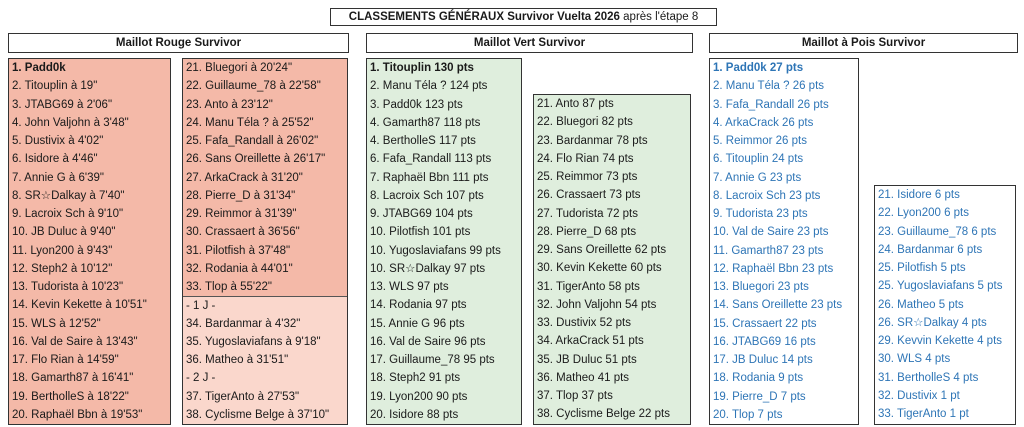 The image size is (1024, 427). I want to click on ranking-row: 5. Reimmor 26 pts, so click(760, 141).